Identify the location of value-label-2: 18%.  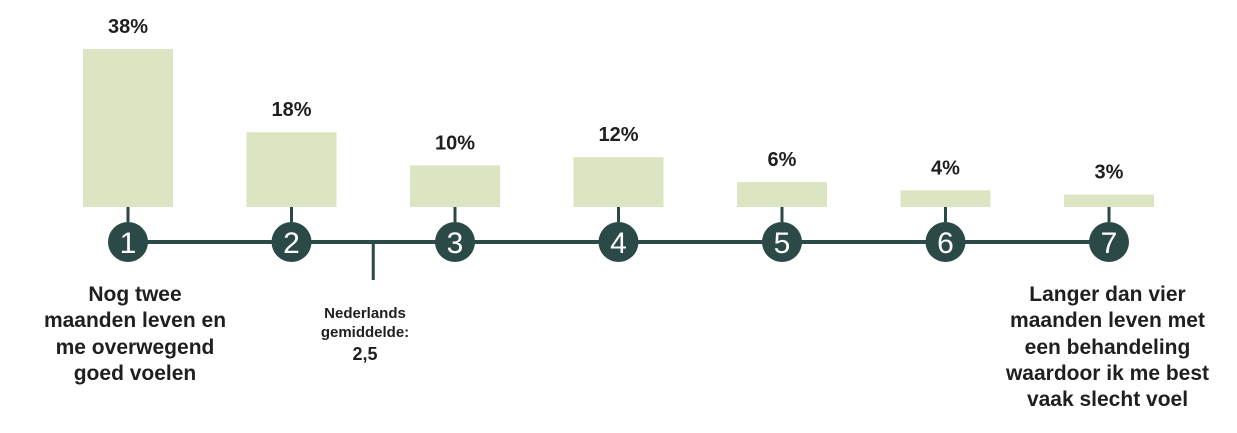
(291, 110).